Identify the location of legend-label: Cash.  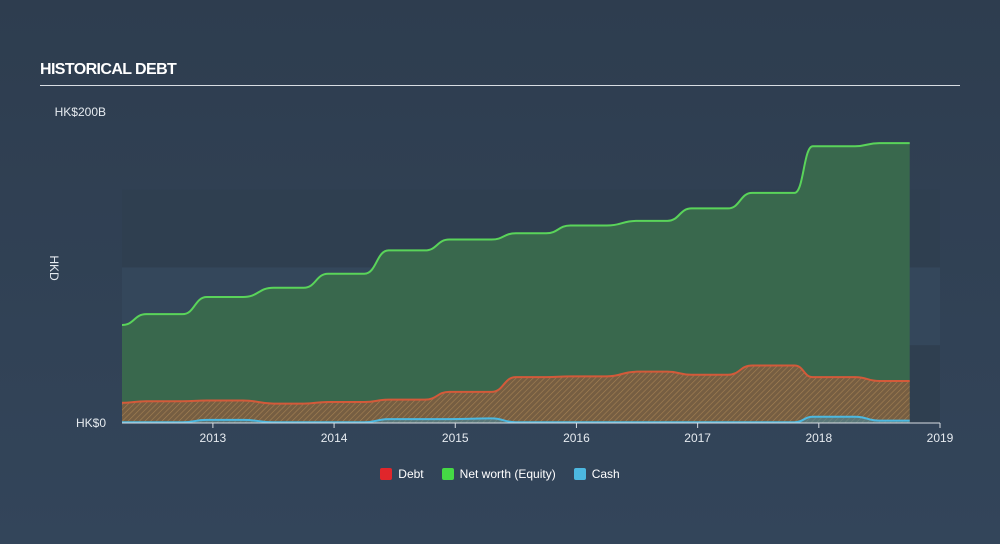
(605, 474).